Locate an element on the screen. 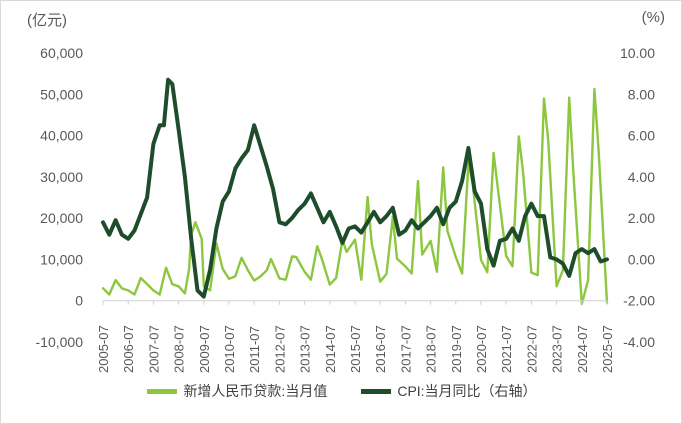  x-axis-tick-label: 2020-07 is located at coordinates (481, 349).